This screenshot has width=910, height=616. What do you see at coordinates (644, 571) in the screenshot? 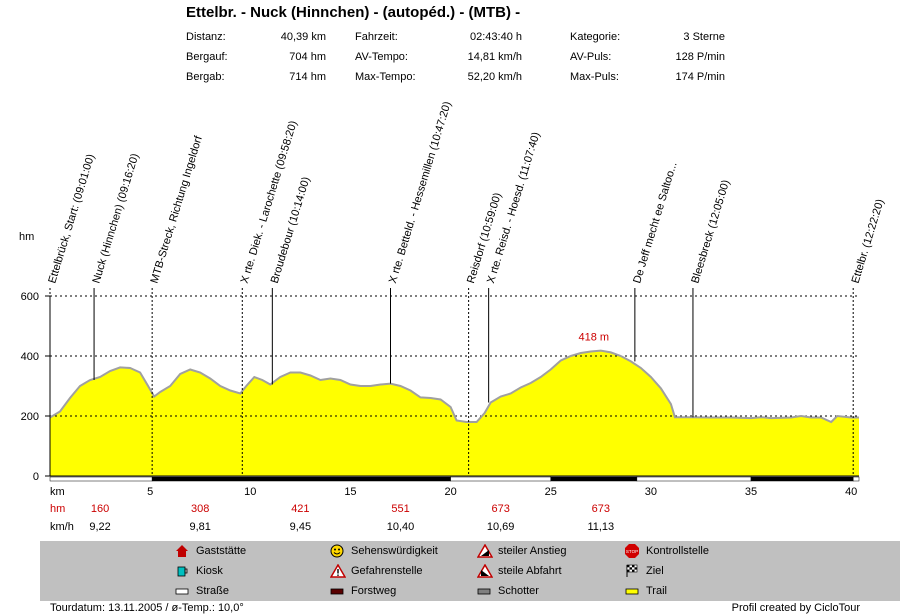
I see `legend-item: Ziel` at bounding box center [644, 571].